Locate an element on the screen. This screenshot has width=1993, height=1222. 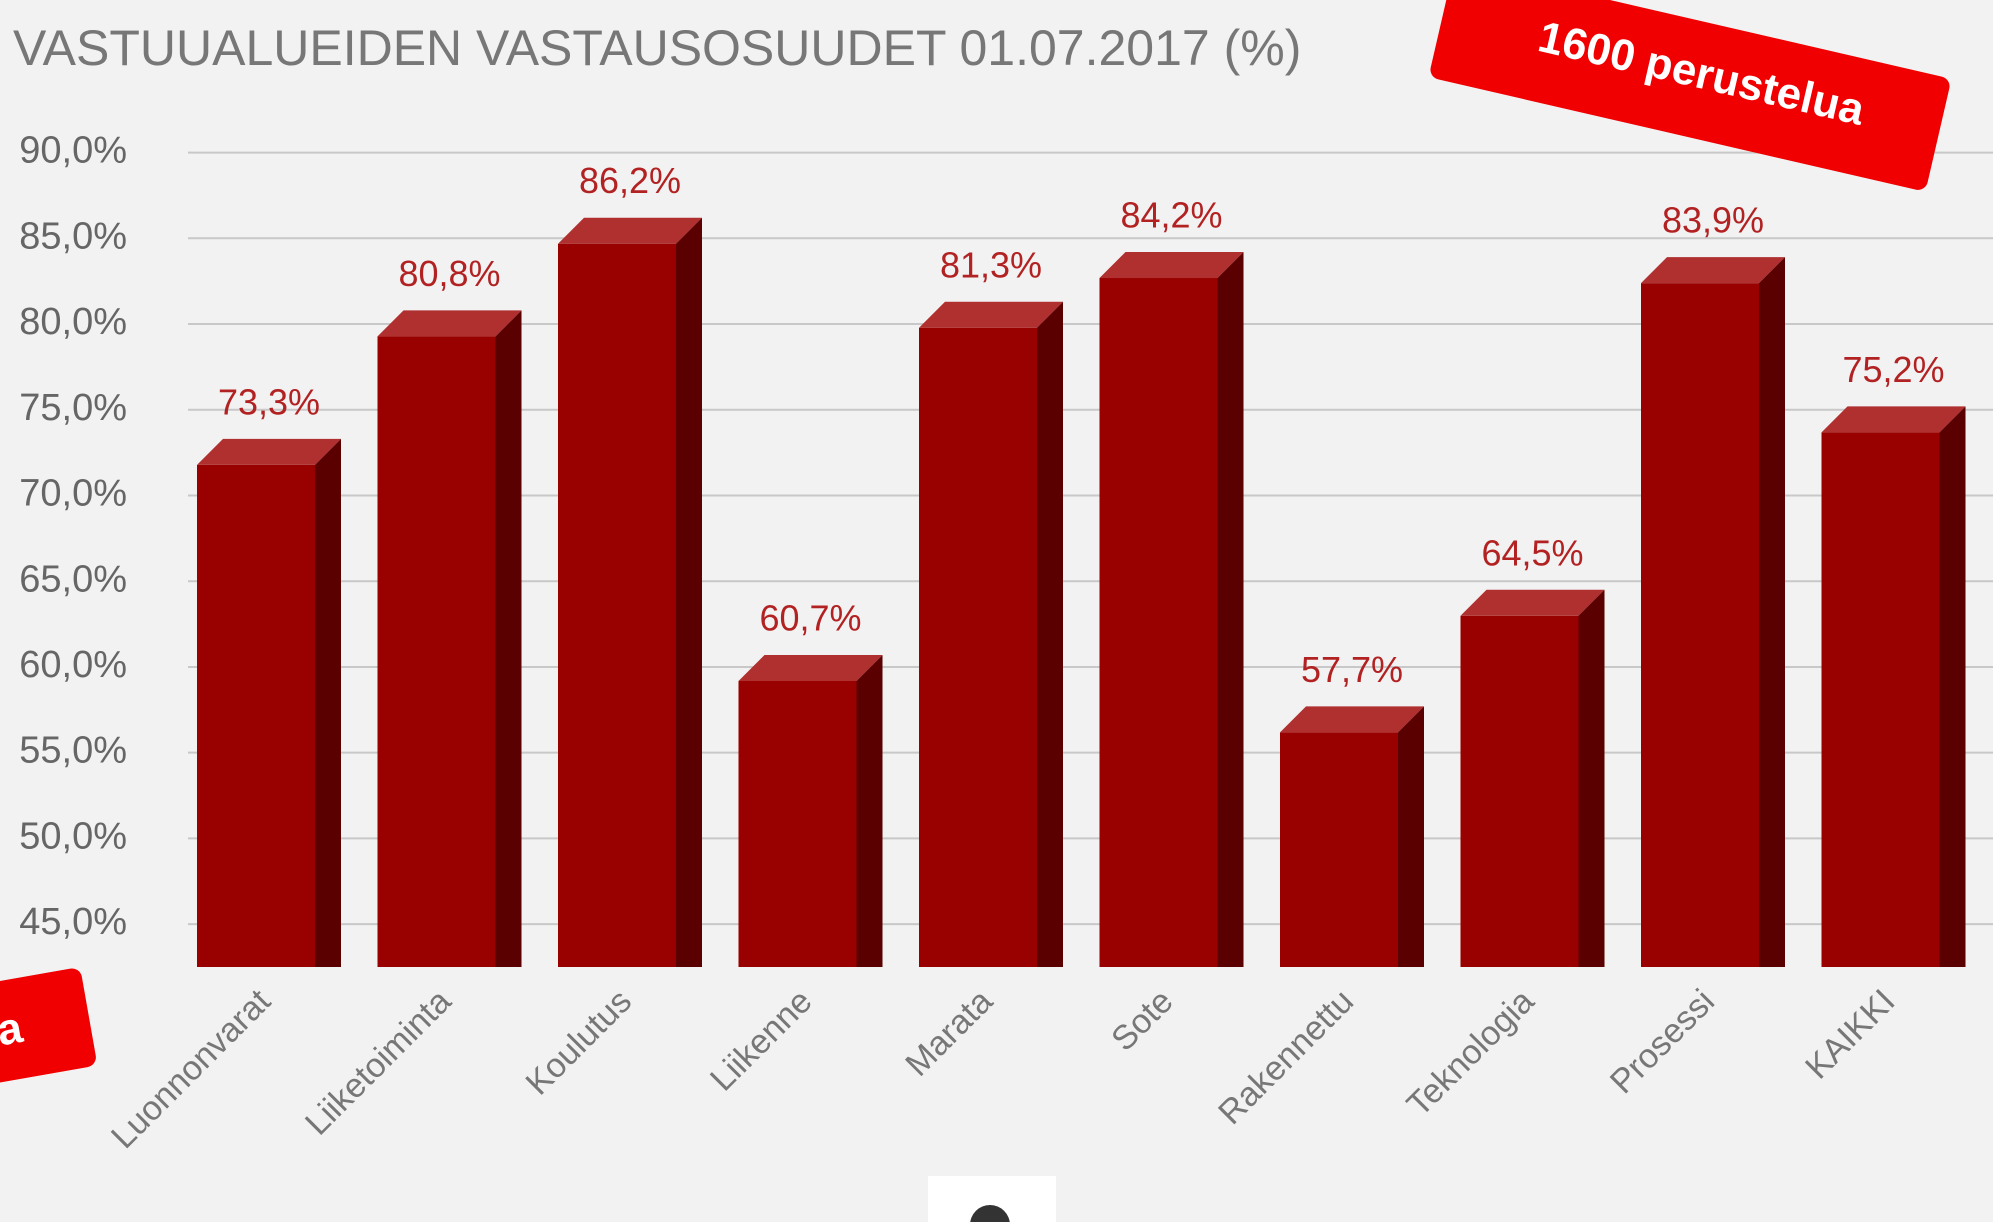
y-tick-label: 65,0% is located at coordinates (73, 579).